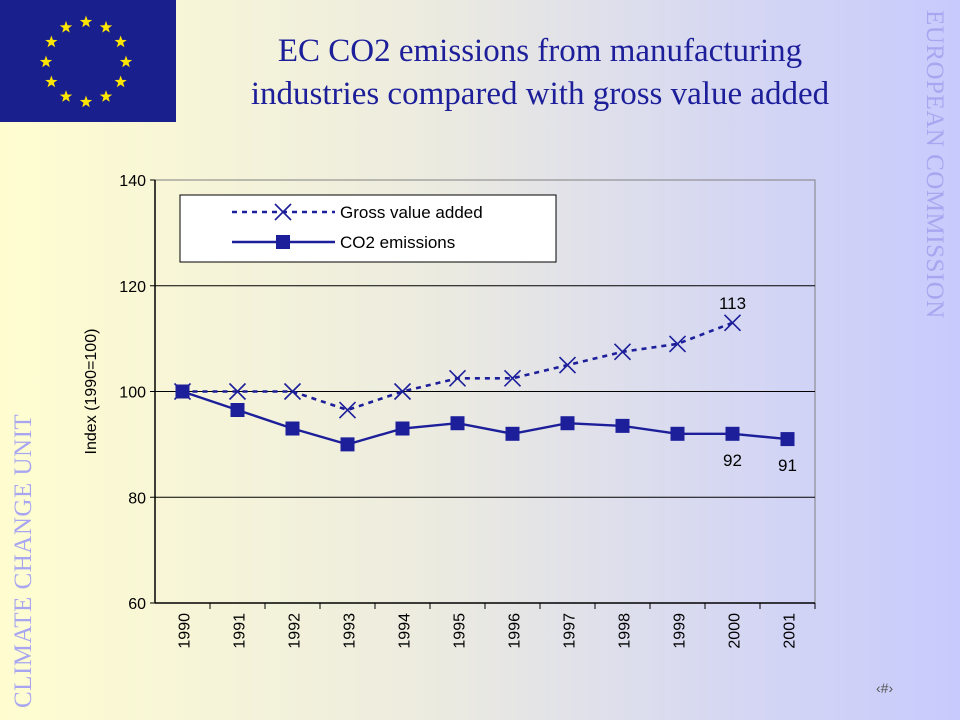  Describe the element at coordinates (540, 51) in the screenshot. I see `title-line-1: EC CO2 emissions from manufacturing` at that location.